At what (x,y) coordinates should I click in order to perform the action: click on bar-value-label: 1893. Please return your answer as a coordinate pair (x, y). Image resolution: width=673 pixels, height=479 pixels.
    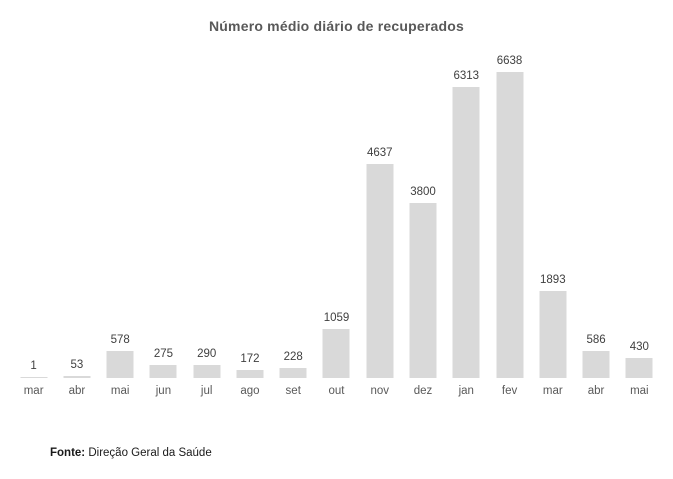
    Looking at the image, I should click on (553, 279).